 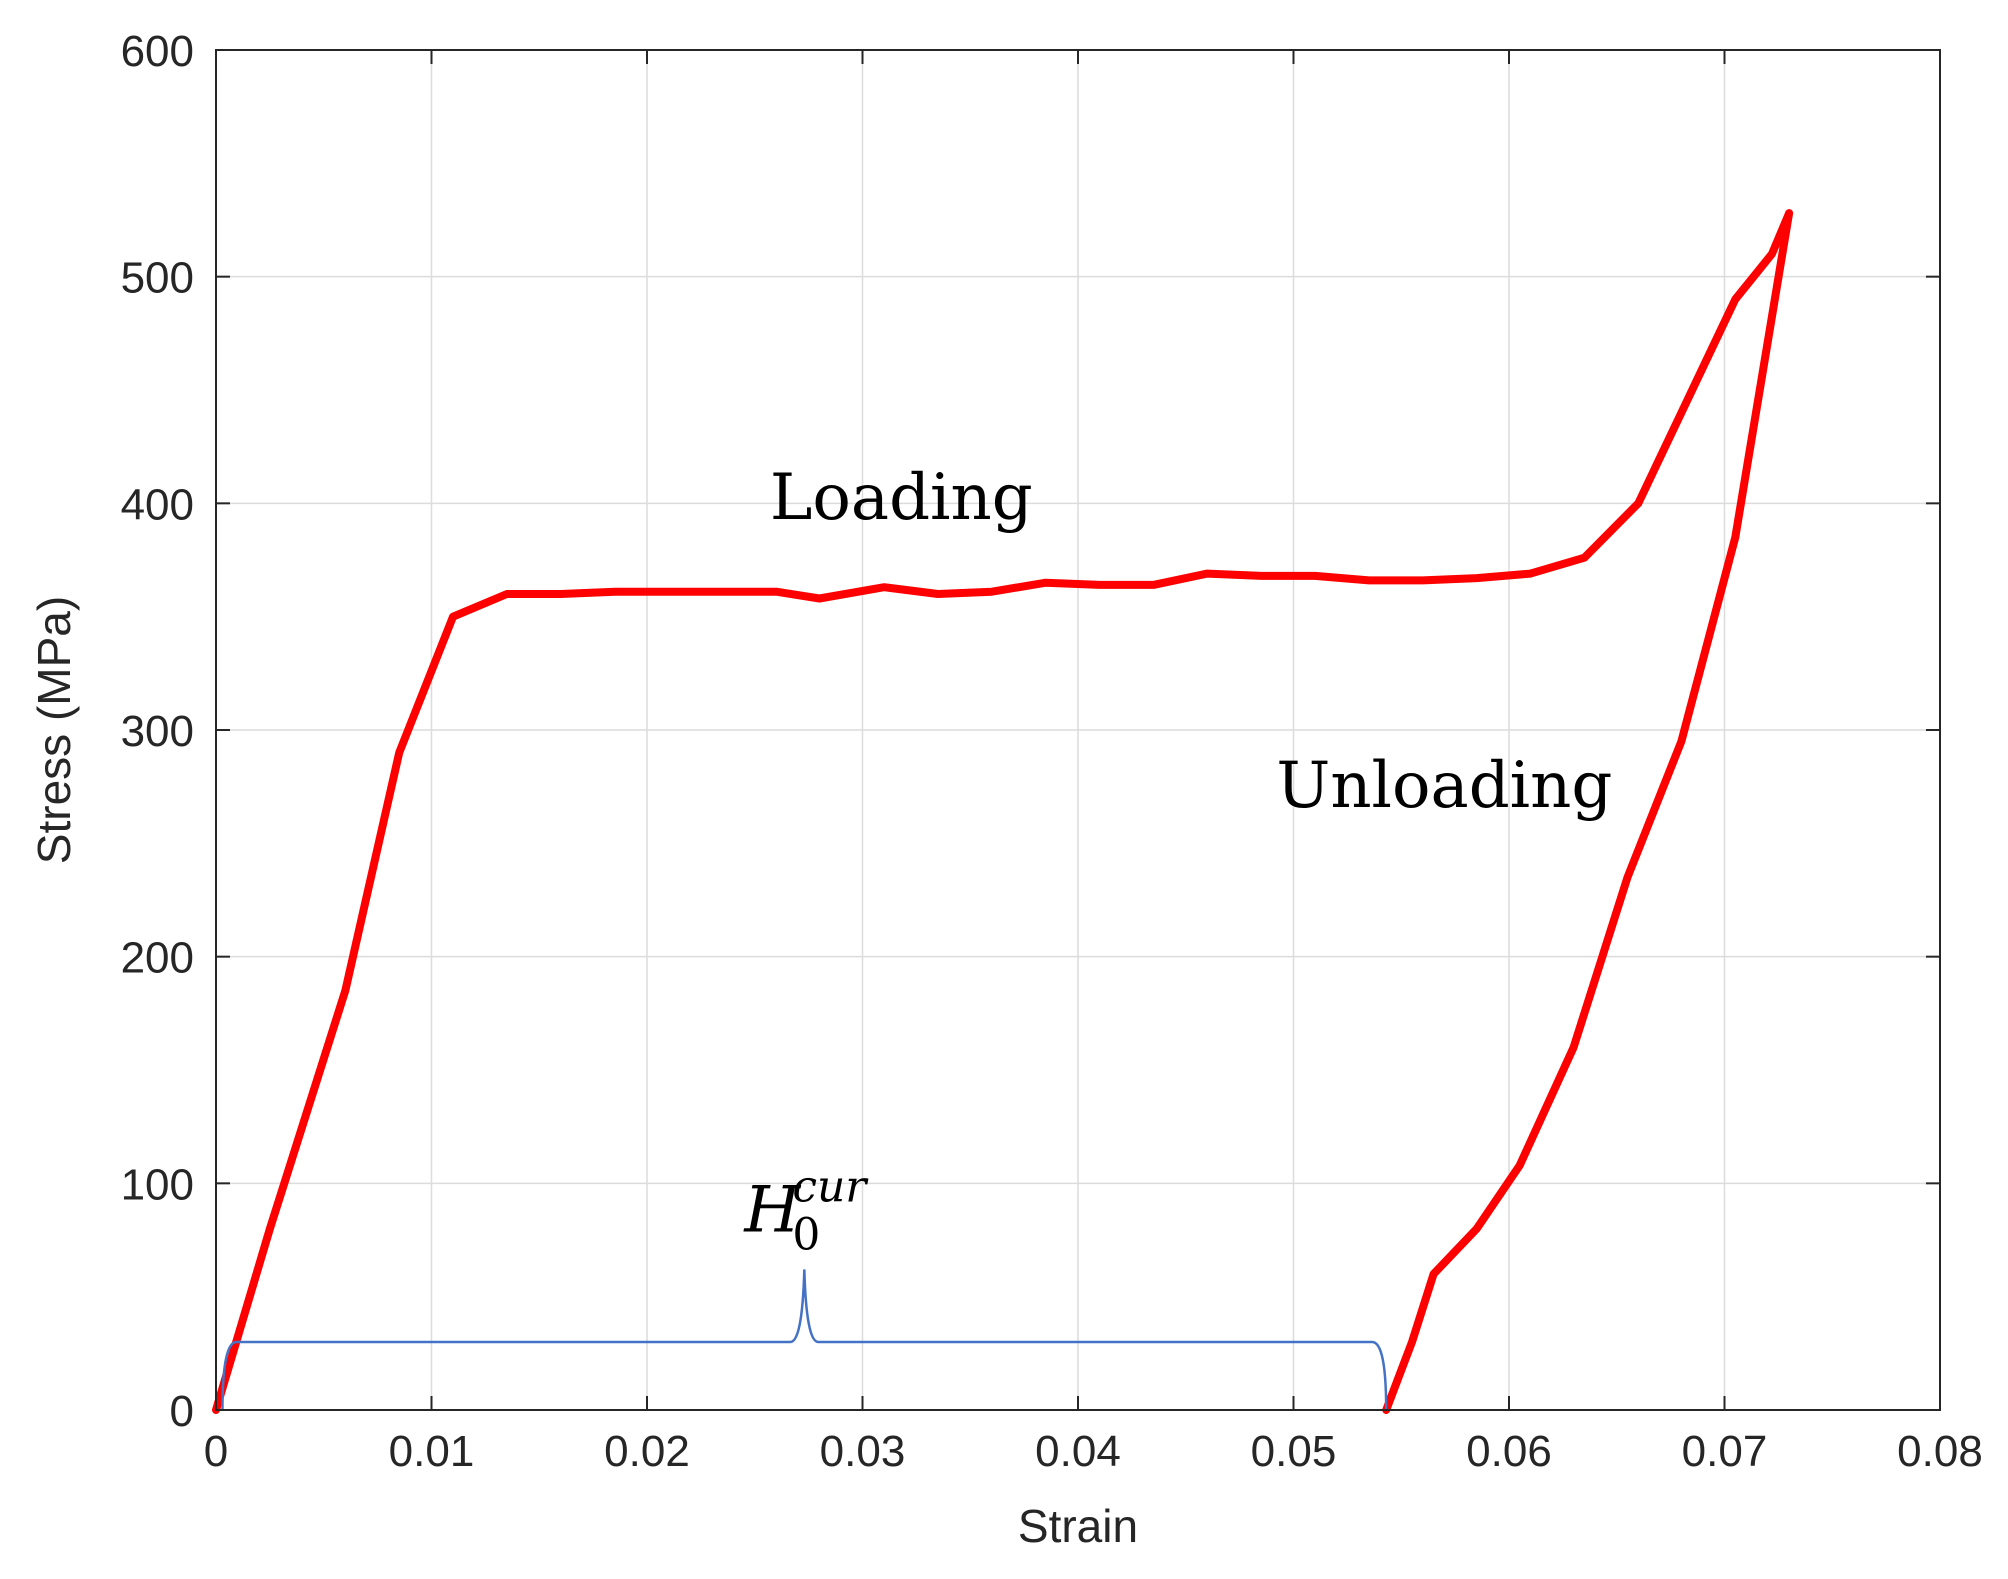 I want to click on x-tick-label: 0.03, so click(x=863, y=1451).